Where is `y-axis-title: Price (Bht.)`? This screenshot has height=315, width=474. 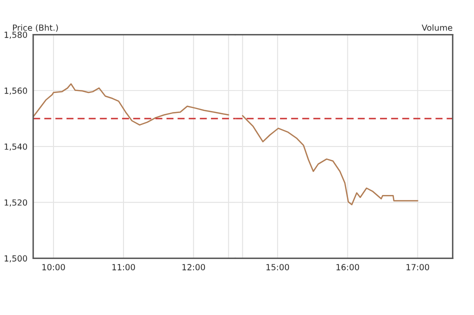
y-axis-title: Price (Bht.) is located at coordinates (35, 28).